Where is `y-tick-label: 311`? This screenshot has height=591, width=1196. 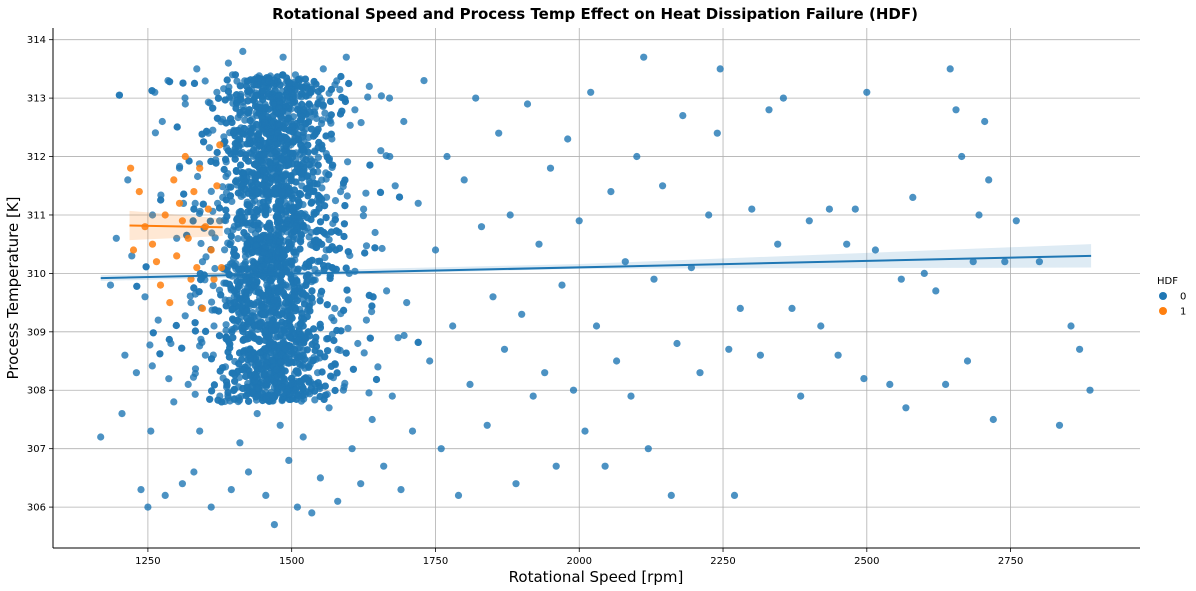 y-tick-label: 311 is located at coordinates (36, 215).